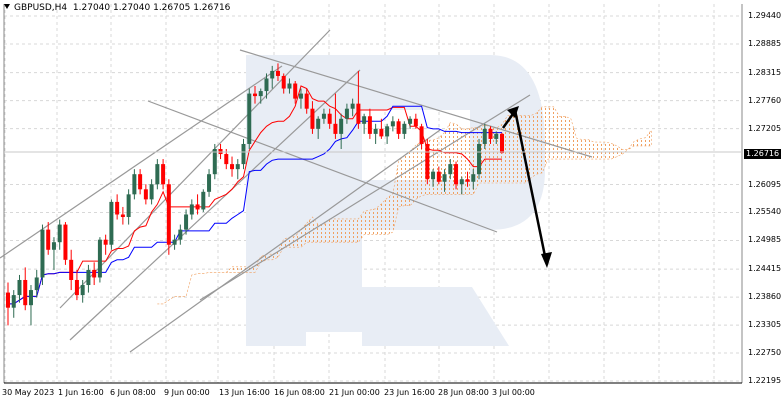  What do you see at coordinates (7, 6) in the screenshot?
I see `dropdown-triangle-icon` at bounding box center [7, 6].